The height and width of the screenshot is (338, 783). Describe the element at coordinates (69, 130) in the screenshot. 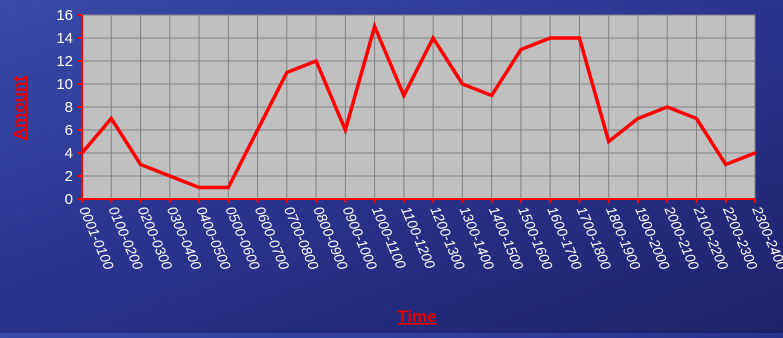

I see `y-tick-label: 6` at that location.